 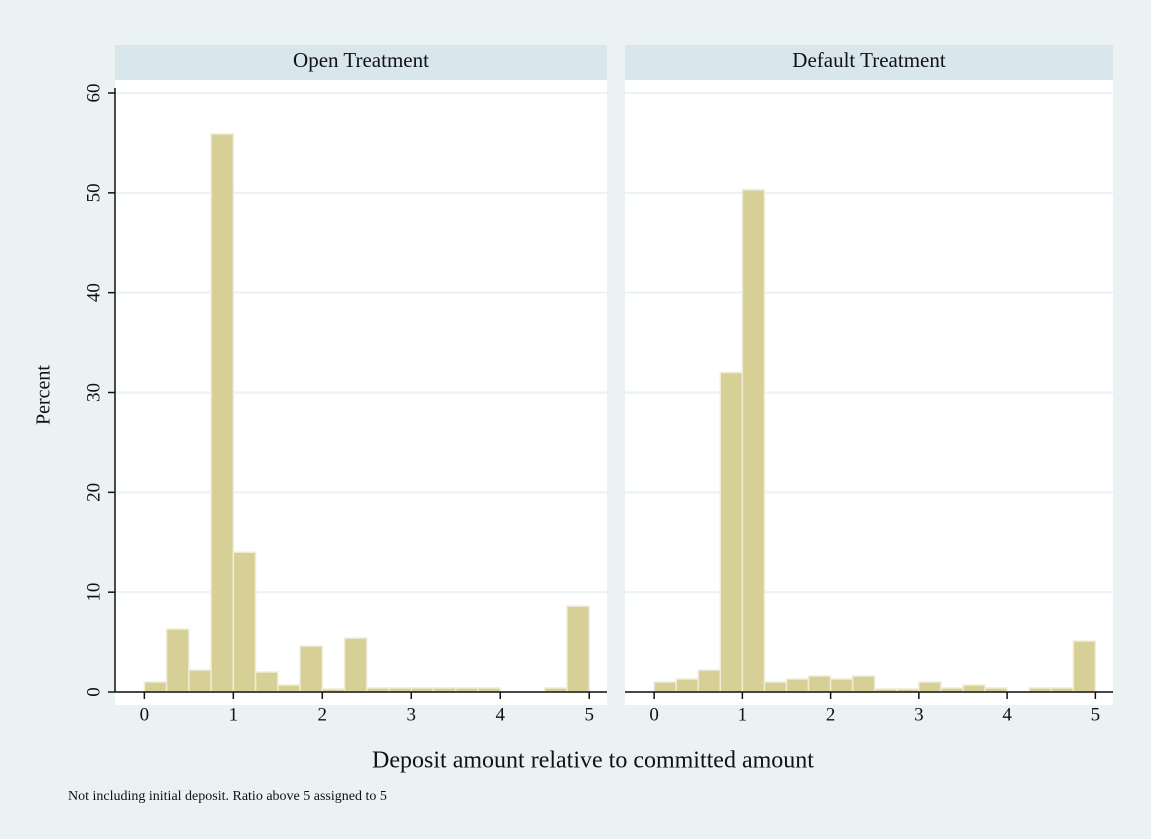 I want to click on y-tick-label: 40, so click(x=93, y=292).